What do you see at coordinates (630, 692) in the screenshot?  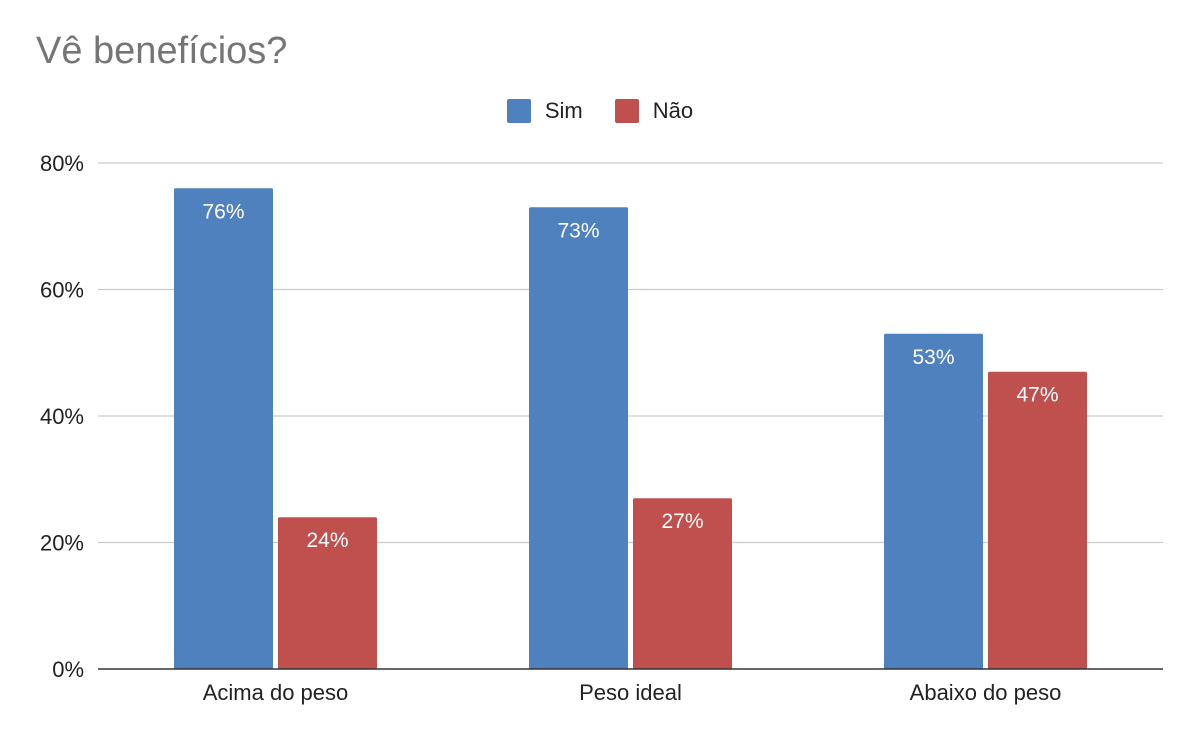 I see `x-category-label-1: Peso ideal` at bounding box center [630, 692].